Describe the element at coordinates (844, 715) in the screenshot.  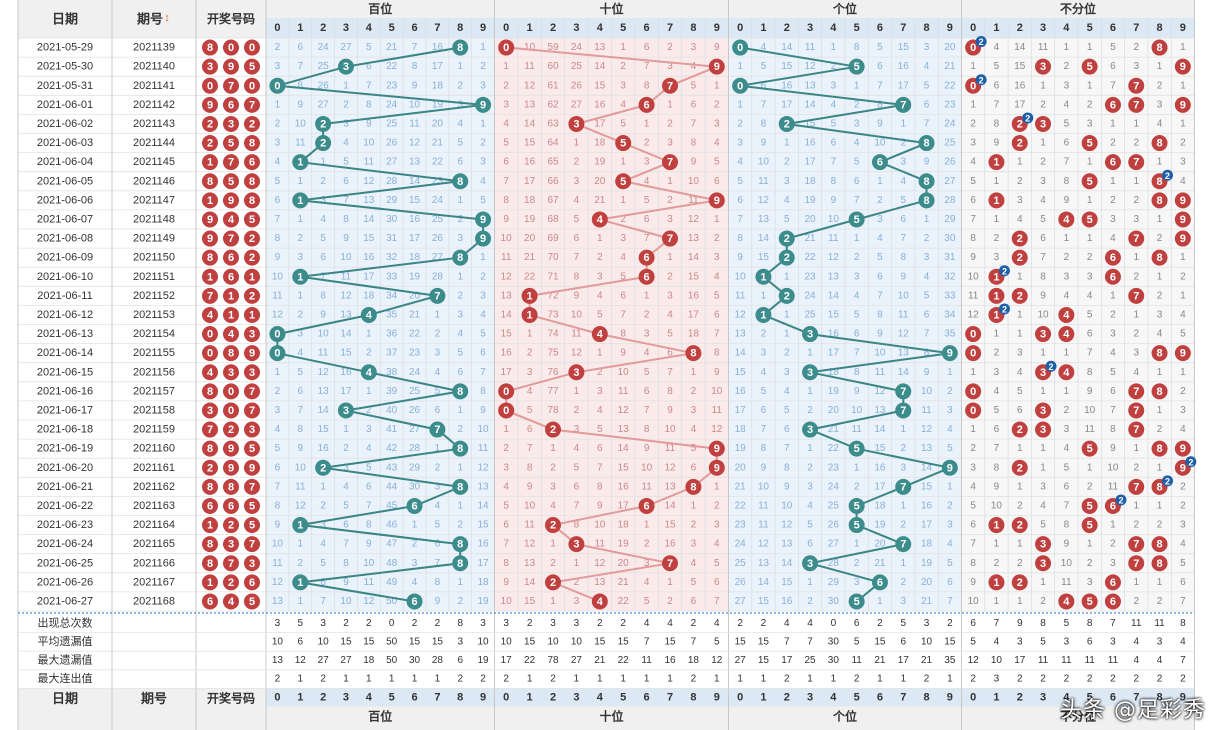
I see `ge-footer-header: 个位` at that location.